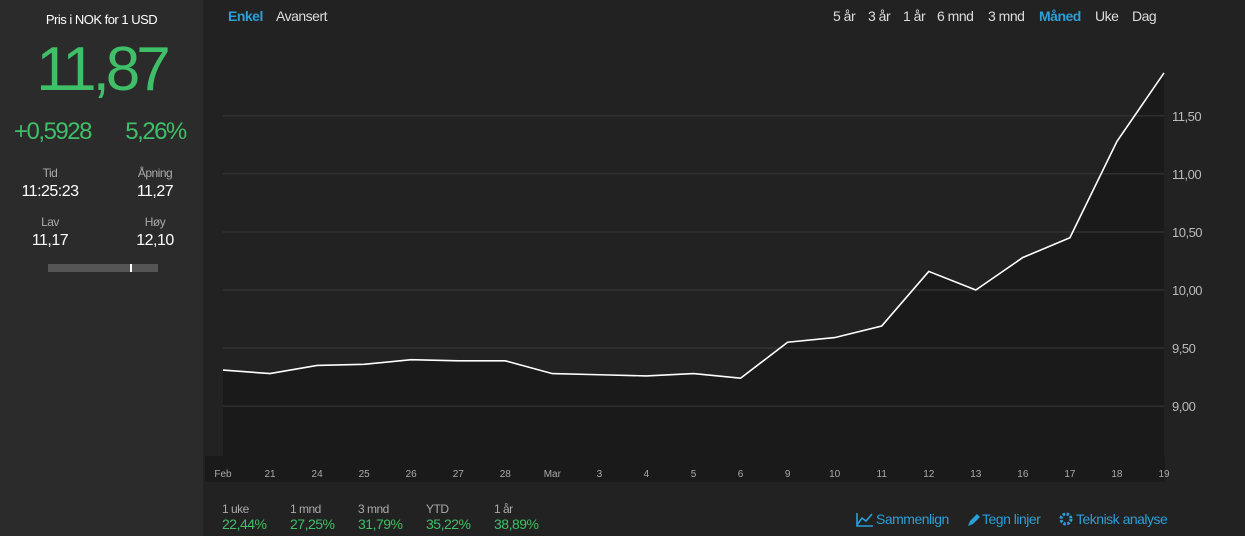 This screenshot has width=1245, height=536. I want to click on x-tick-label: 21, so click(270, 474).